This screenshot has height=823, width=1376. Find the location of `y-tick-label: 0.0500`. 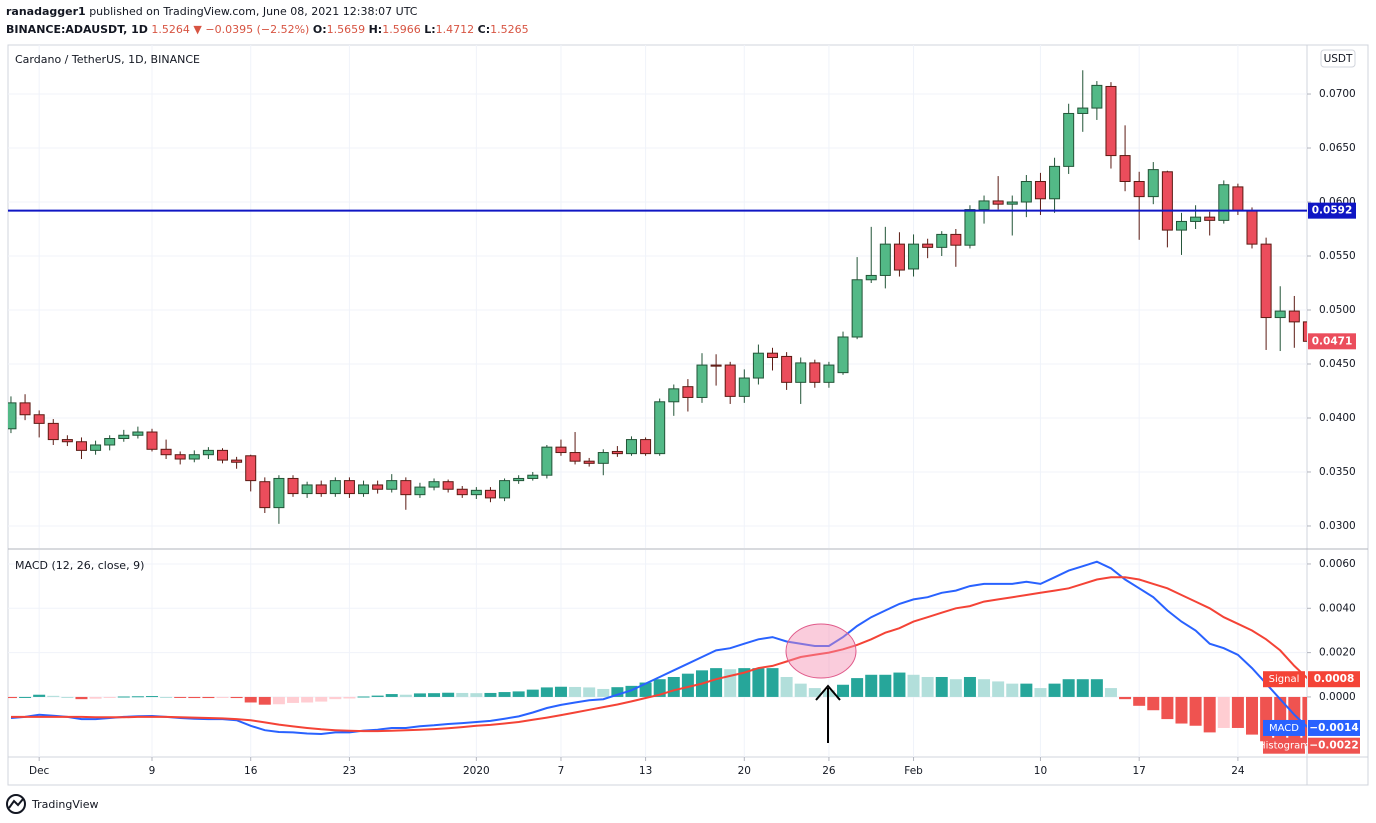

y-tick-label: 0.0500 is located at coordinates (1337, 310).